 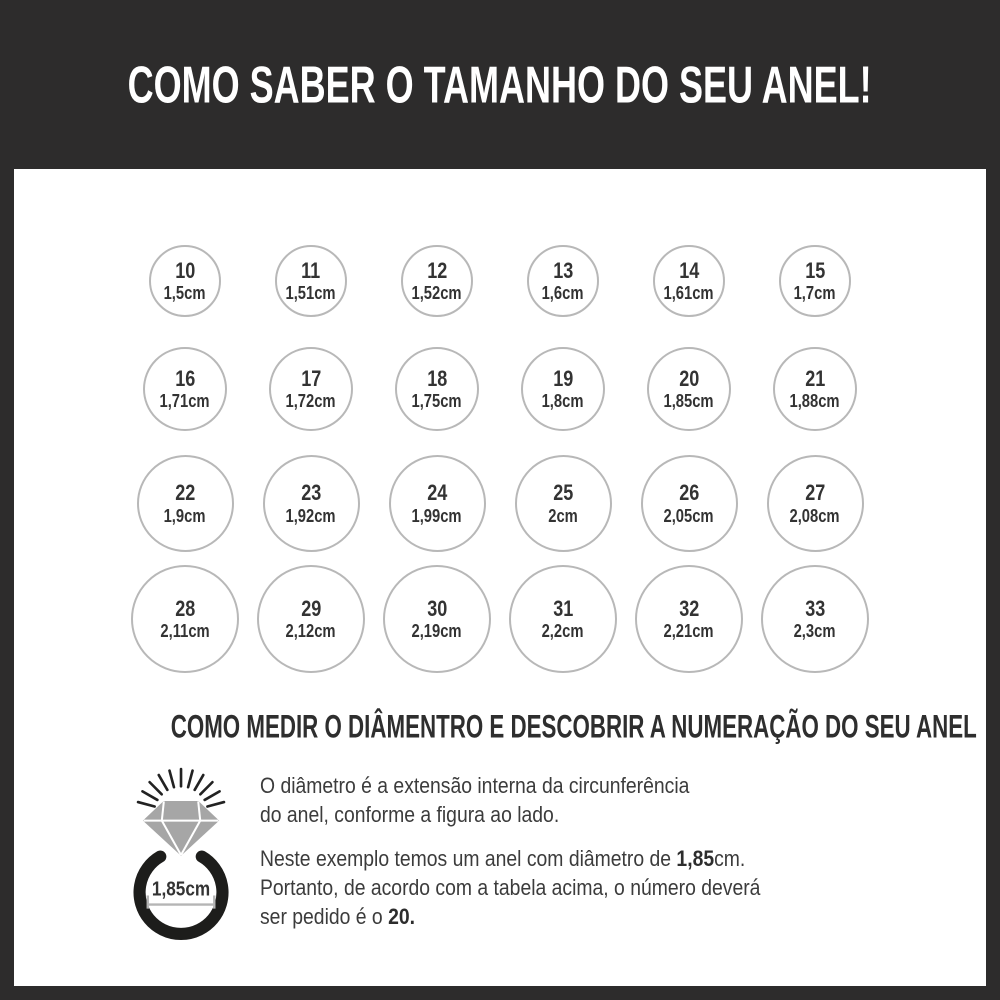 I want to click on ring-size-circle: 30 2,19cm, so click(x=437, y=619).